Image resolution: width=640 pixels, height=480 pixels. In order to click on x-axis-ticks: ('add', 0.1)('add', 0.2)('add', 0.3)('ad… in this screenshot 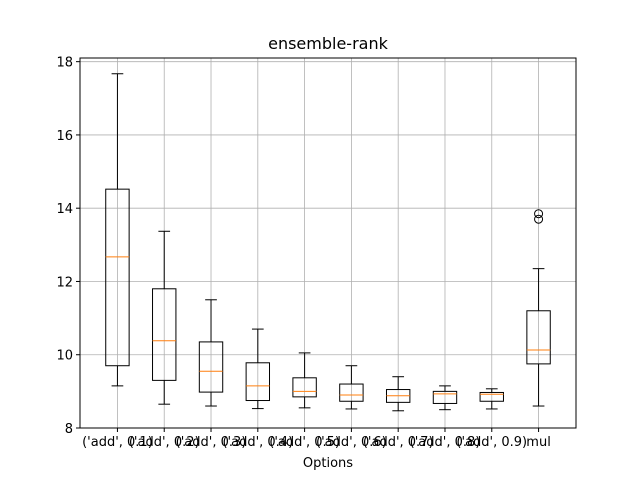, I will do `click(316, 439)`.